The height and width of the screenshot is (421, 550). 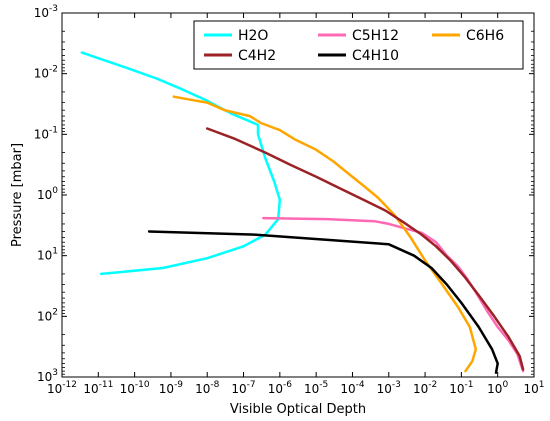 What do you see at coordinates (280, 388) in the screenshot?
I see `x-tick-label: 10⁻⁶` at bounding box center [280, 388].